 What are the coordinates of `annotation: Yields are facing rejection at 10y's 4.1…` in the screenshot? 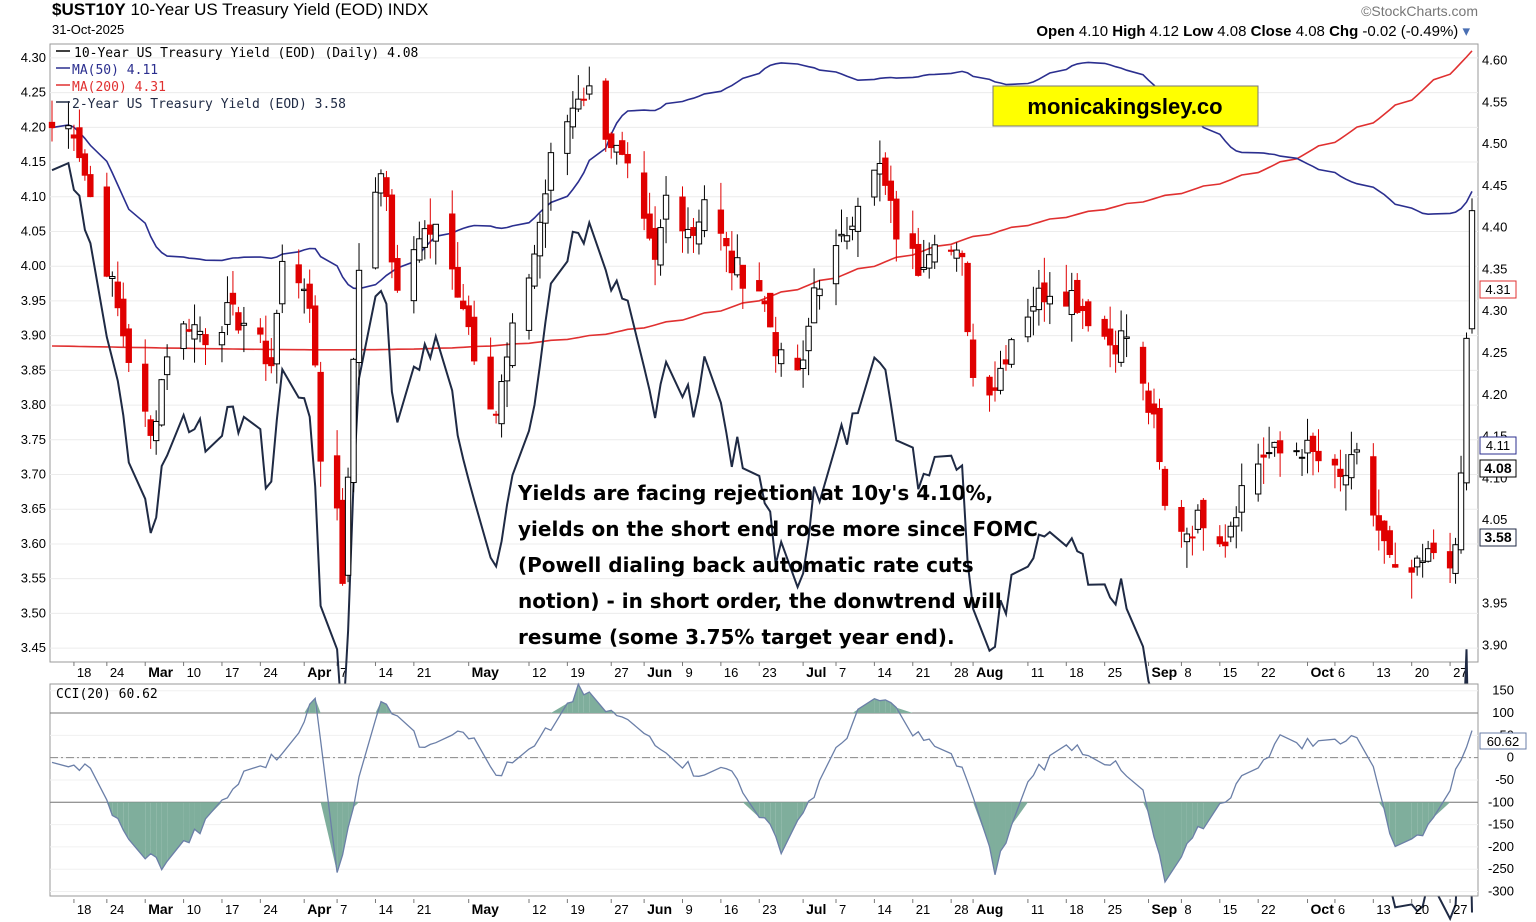 It's located at (777, 565).